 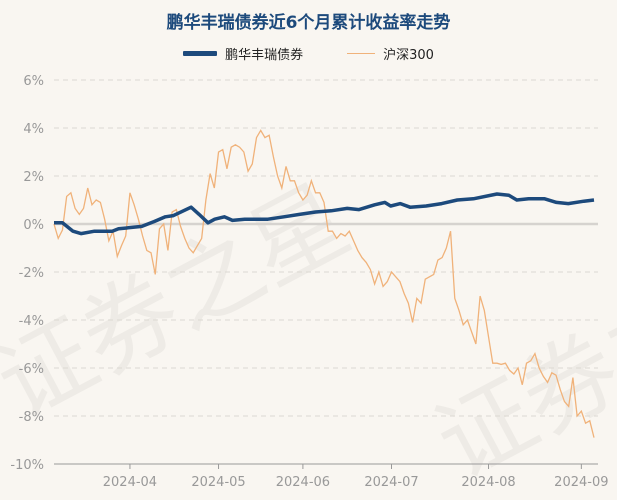 What do you see at coordinates (33, 129) in the screenshot?
I see `y-tick-label: 4%` at bounding box center [33, 129].